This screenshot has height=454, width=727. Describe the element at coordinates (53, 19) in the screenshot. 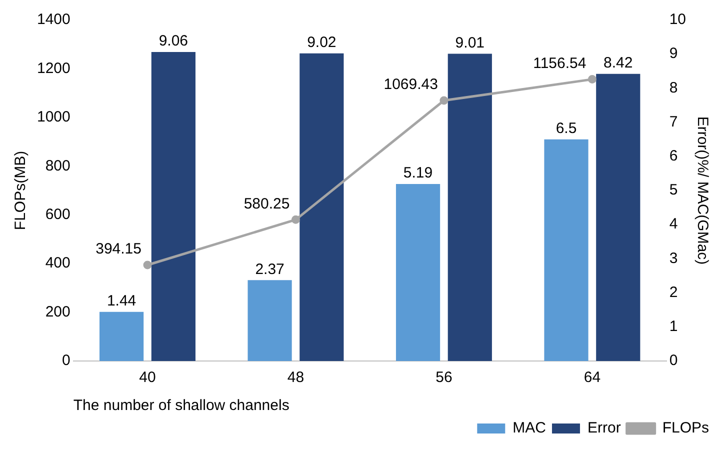

I see `y-tick-label: 1400` at that location.